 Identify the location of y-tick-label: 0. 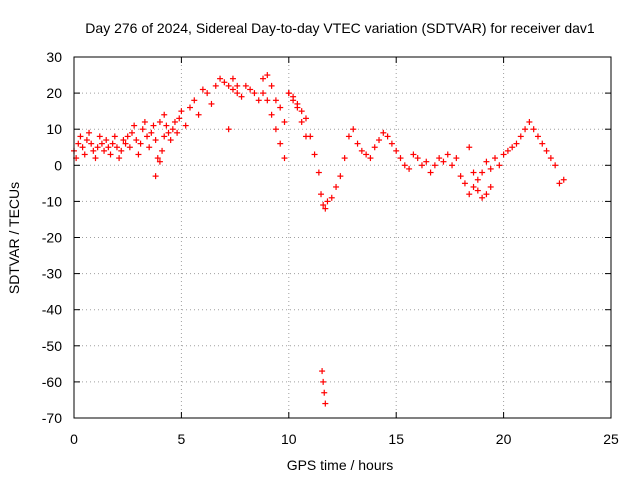
(58, 165).